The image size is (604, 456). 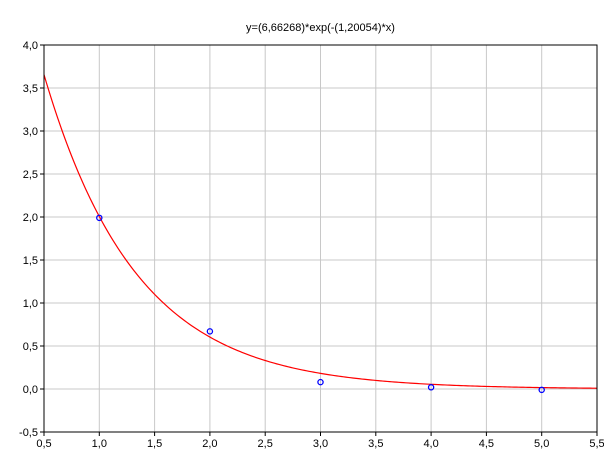 I want to click on y-tick-label: -0,5, so click(x=28, y=433).